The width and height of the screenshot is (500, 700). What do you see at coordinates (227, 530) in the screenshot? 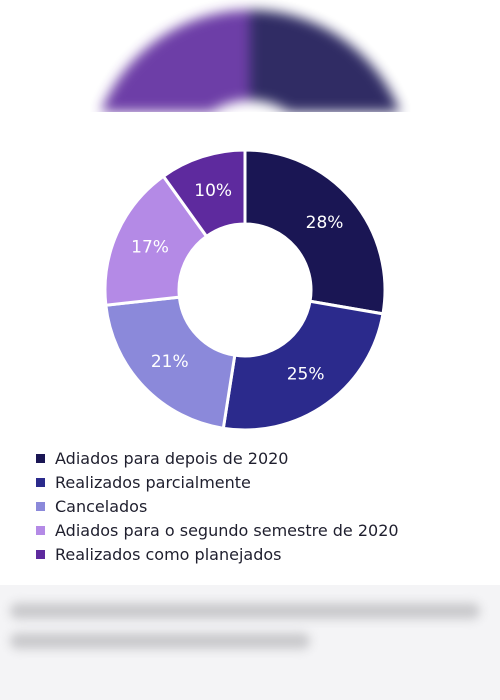
I see `legend-label: Adiados para o segundo semestre de 2020` at bounding box center [227, 530].